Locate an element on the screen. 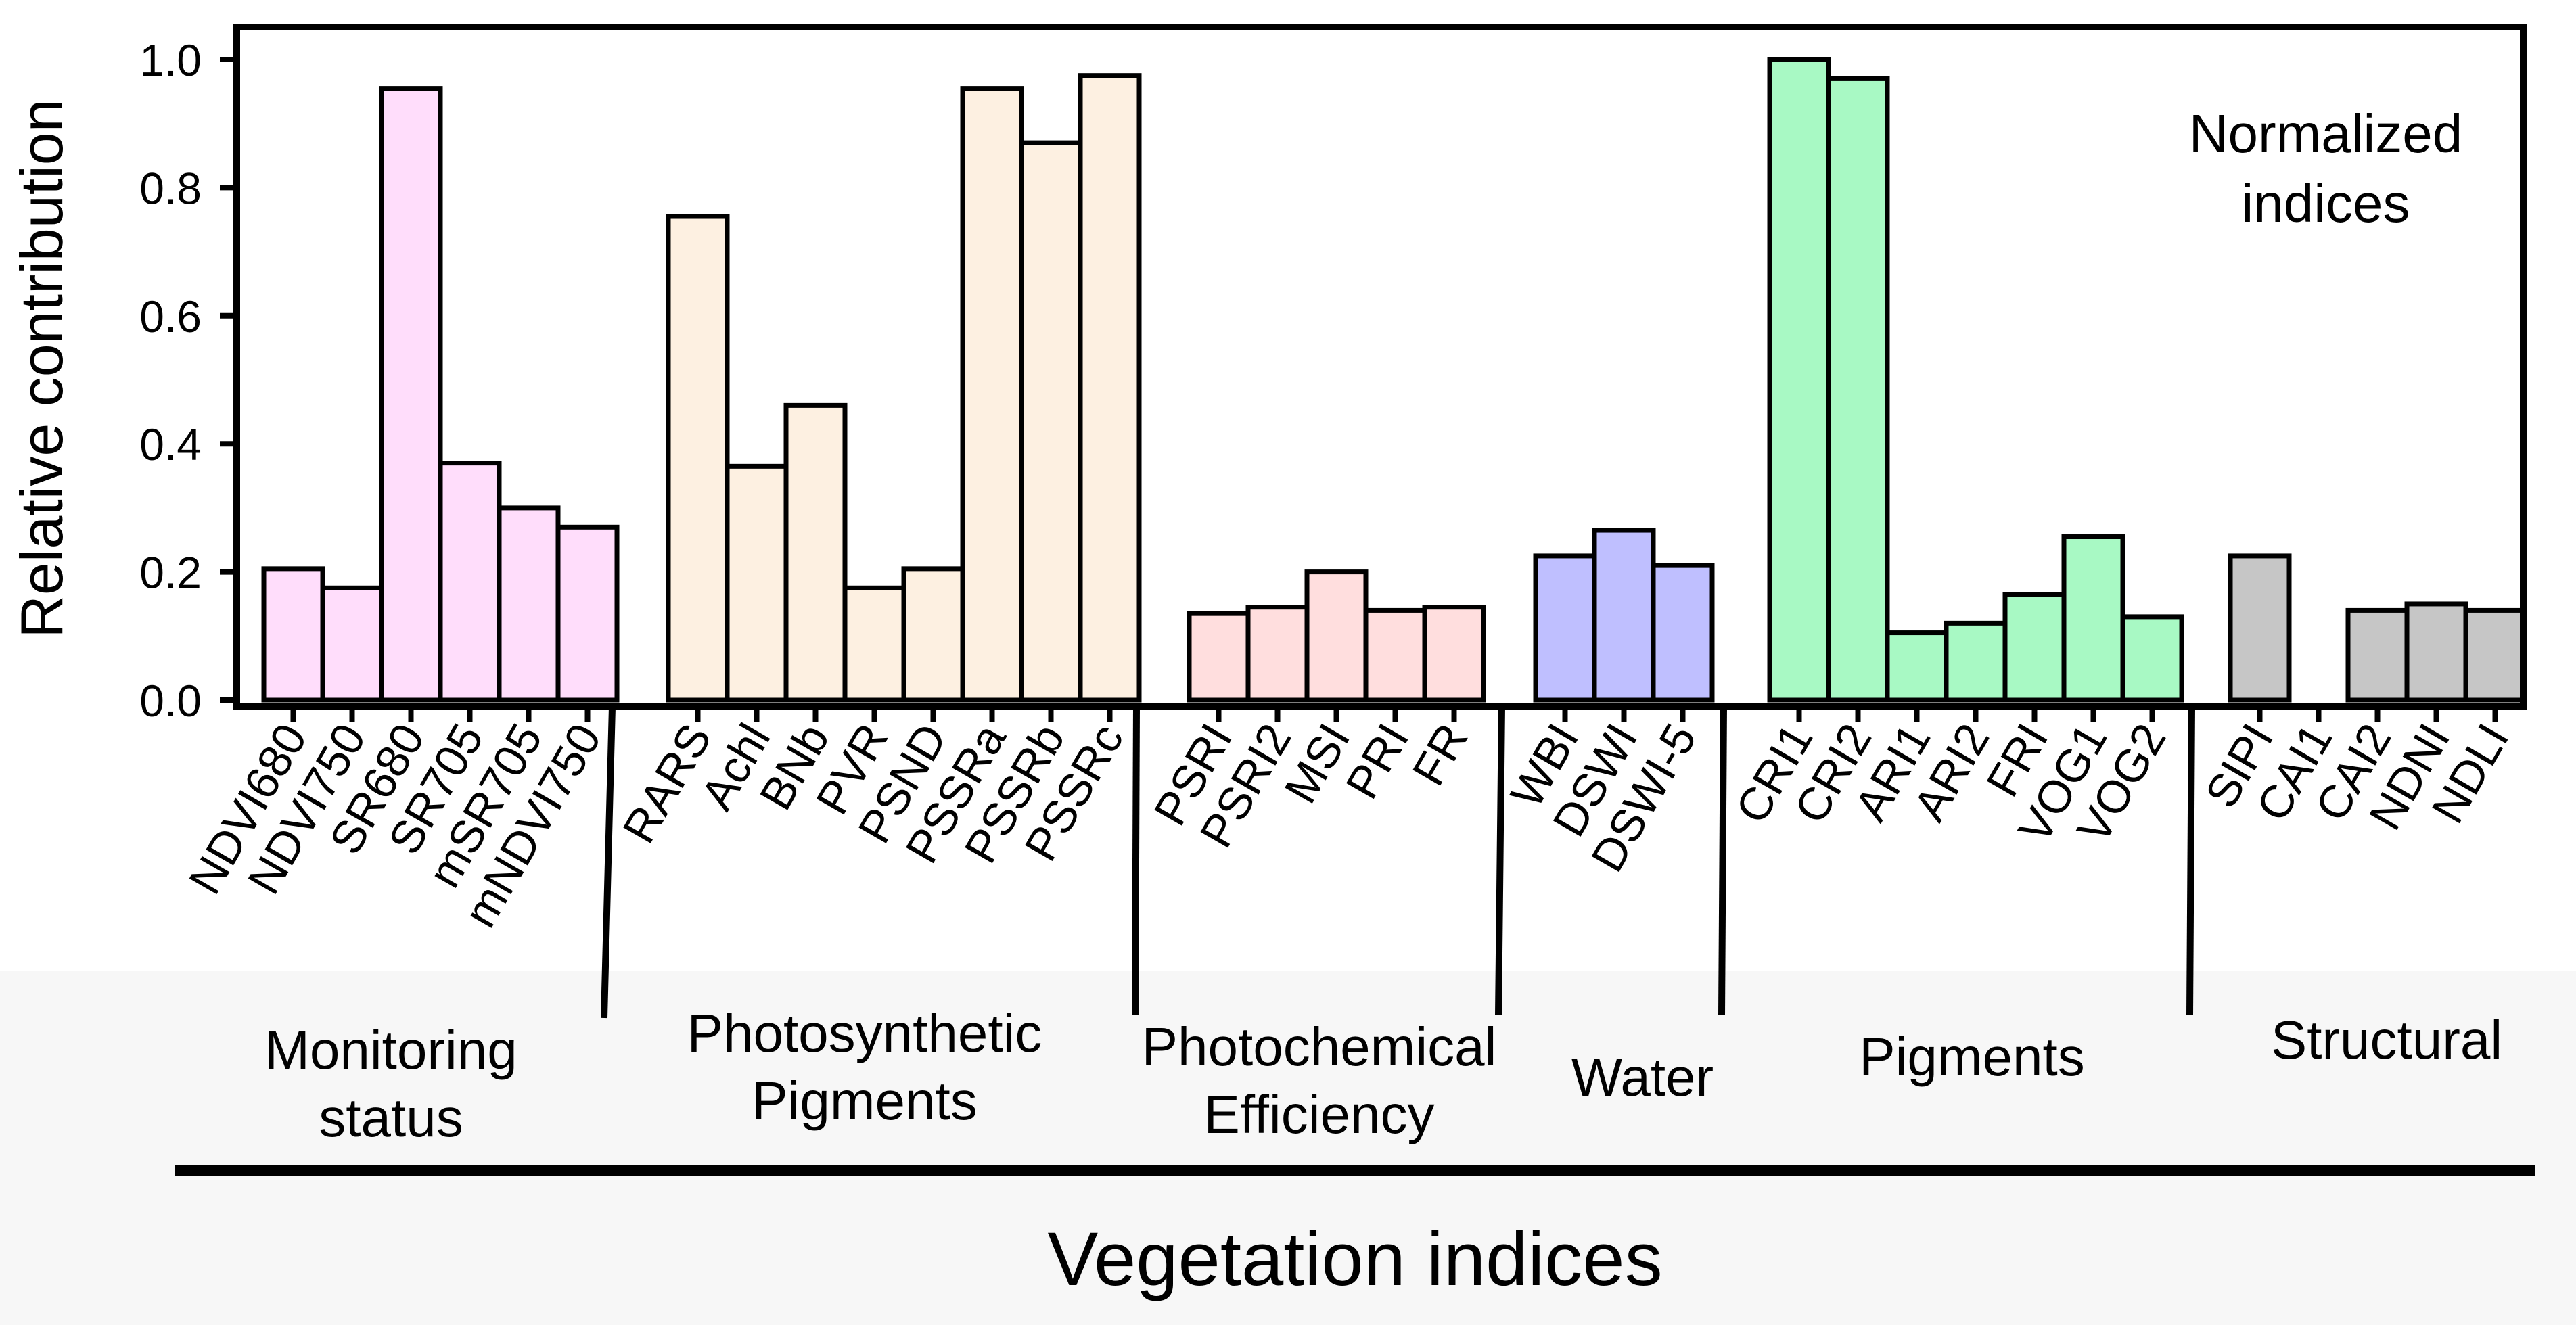  bar-vog2 is located at coordinates (2152, 658).